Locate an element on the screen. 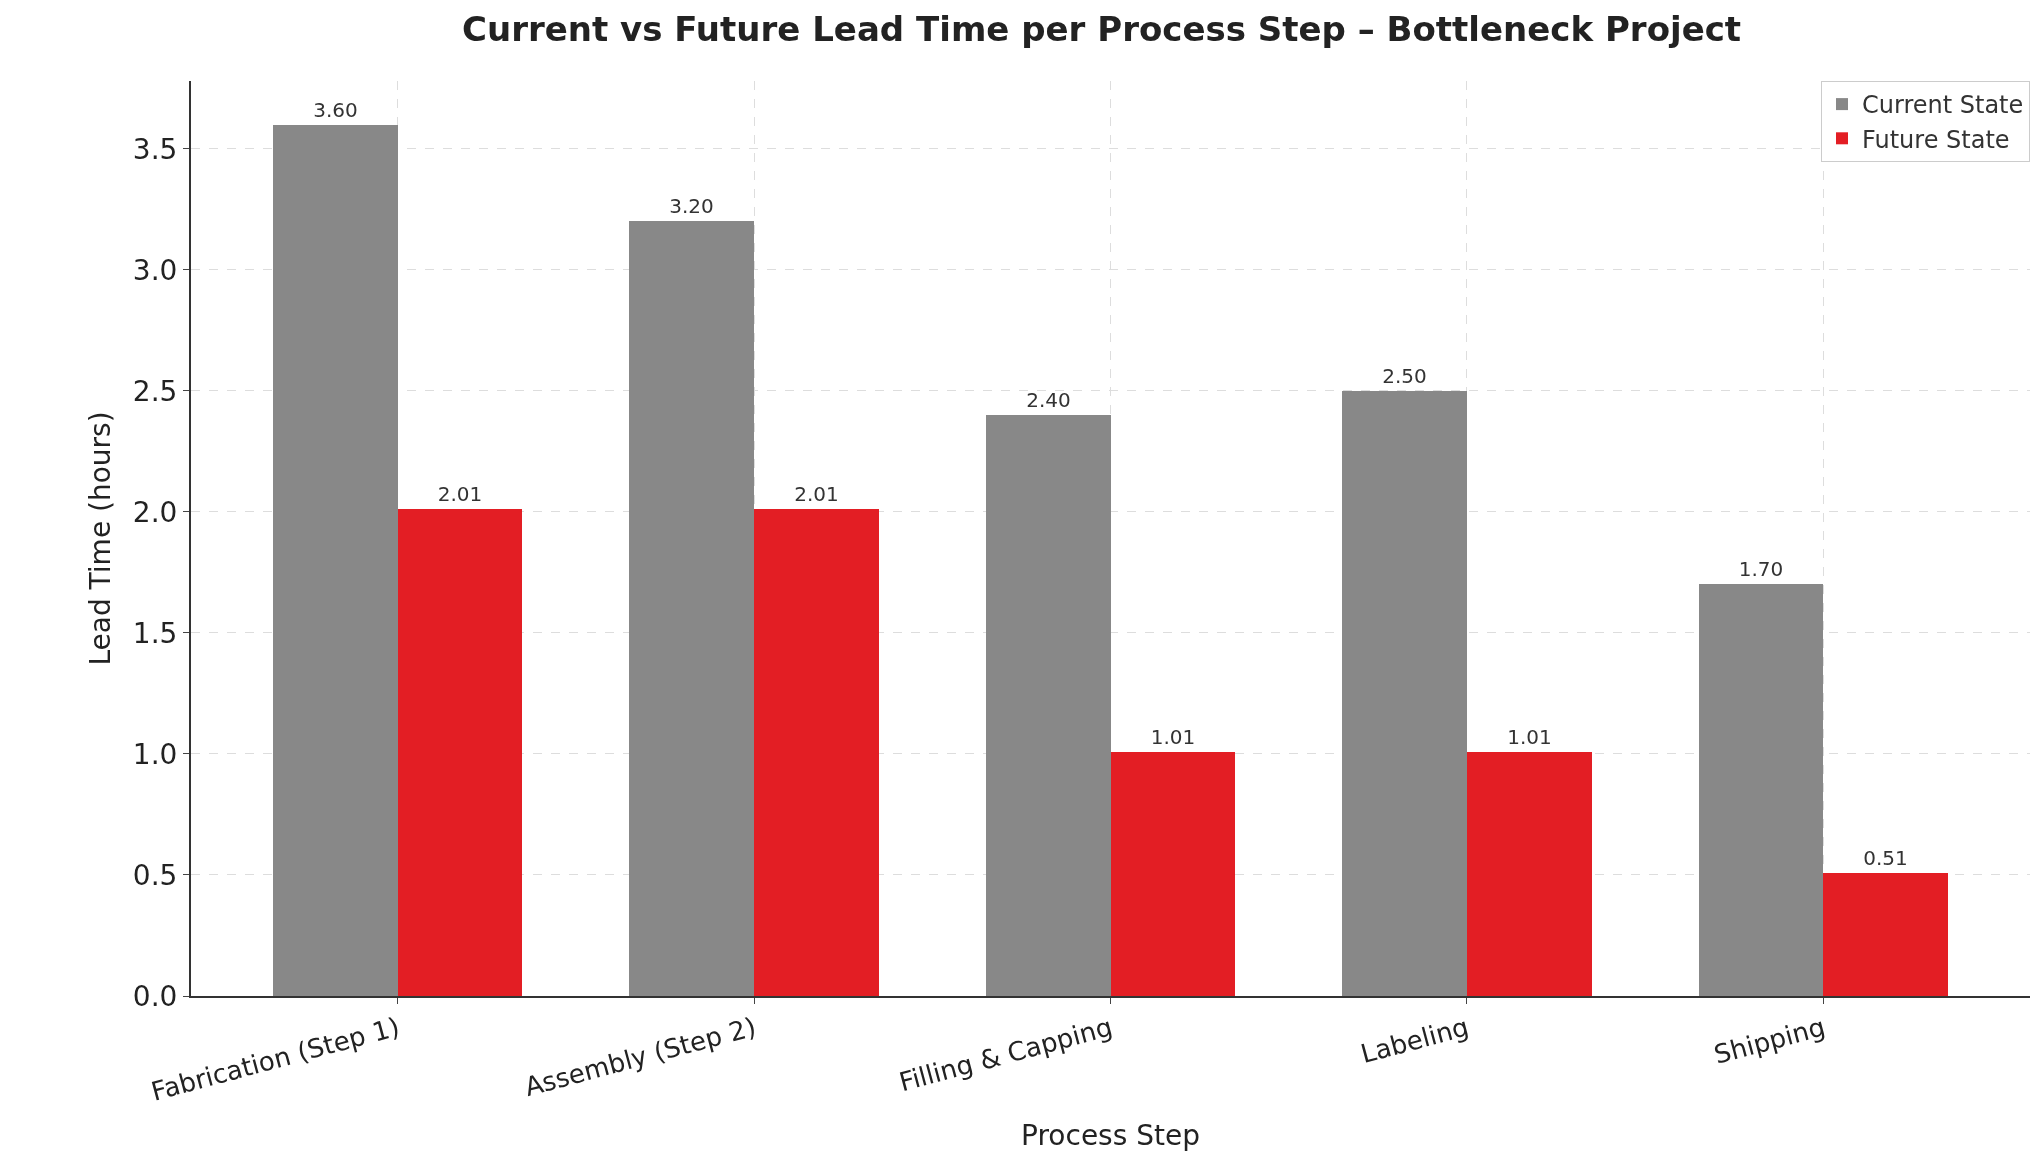 Image resolution: width=2040 pixels, height=1168 pixels. data-label: 2.50 is located at coordinates (1404, 376).